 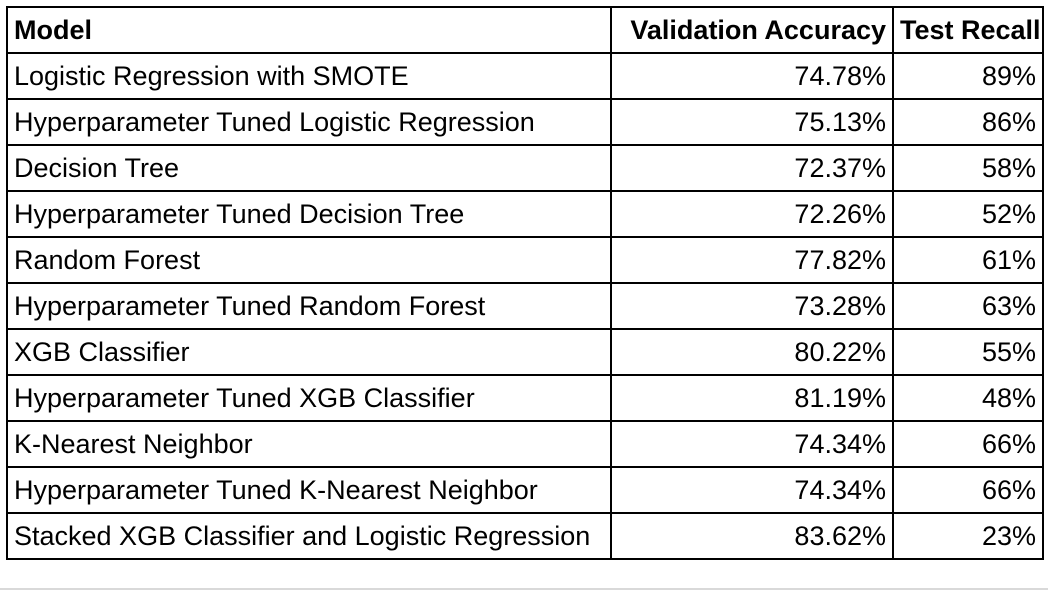 I want to click on cell-validation-accuracy: 72.37%, so click(x=752, y=168).